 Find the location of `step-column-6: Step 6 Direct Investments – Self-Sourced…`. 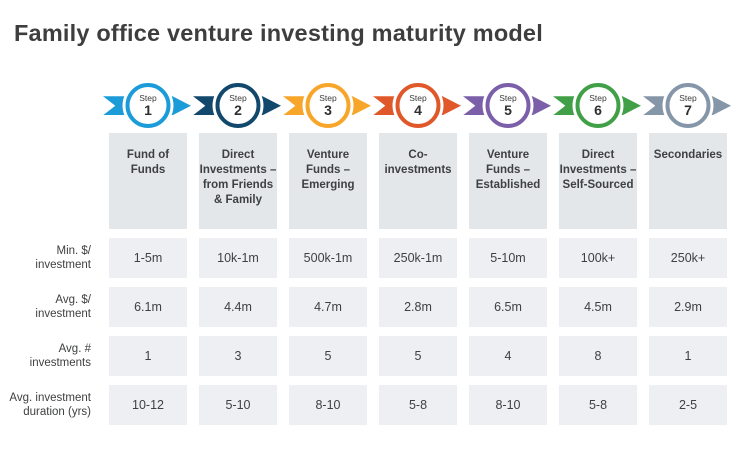

step-column-6: Step 6 Direct Investments – Self-Sourced… is located at coordinates (598, 254).